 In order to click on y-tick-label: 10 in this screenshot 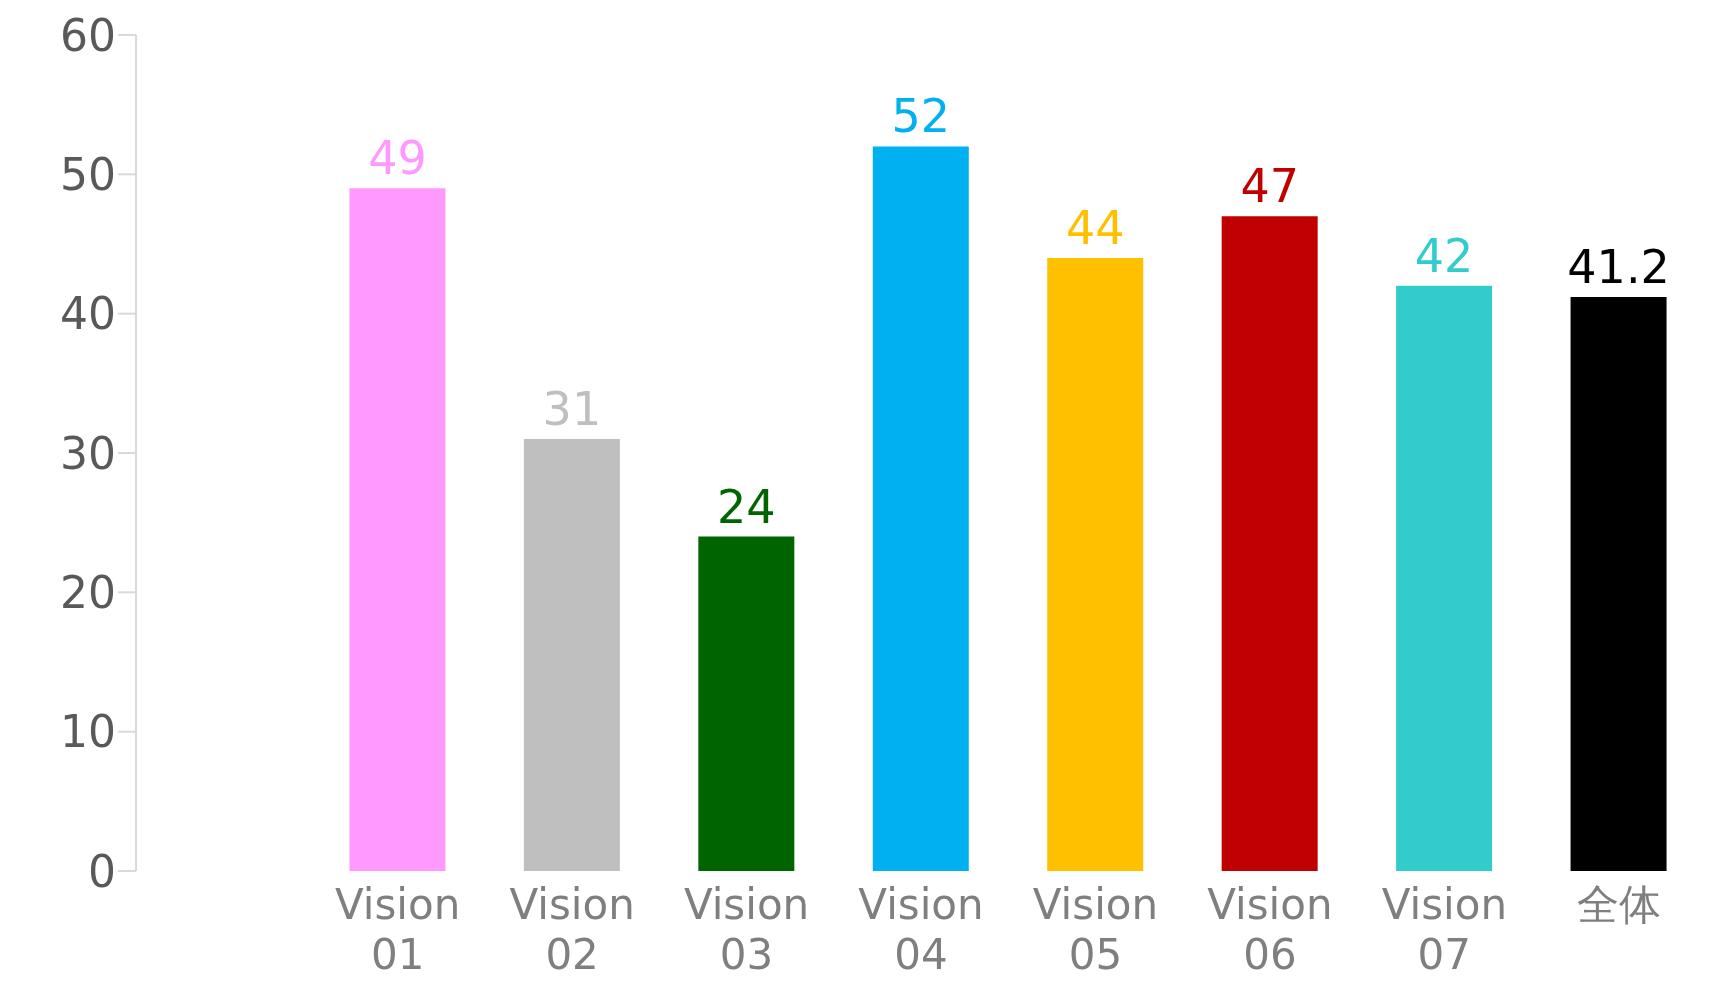, I will do `click(88, 732)`.